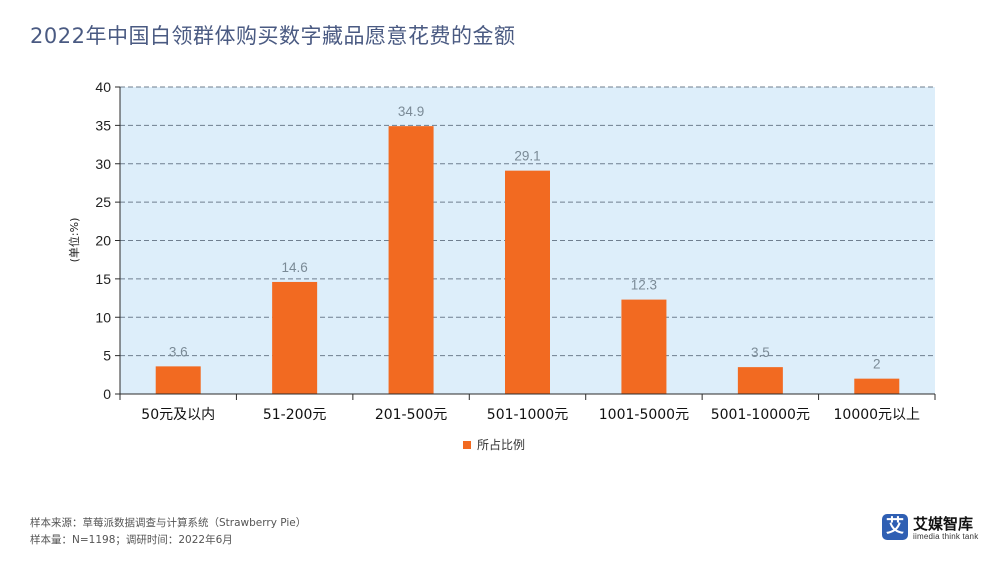 This screenshot has height=563, width=1000. I want to click on footer-source: 样本来源：草莓派数据调查与计算系统（Strawberry Pie）, so click(168, 523).